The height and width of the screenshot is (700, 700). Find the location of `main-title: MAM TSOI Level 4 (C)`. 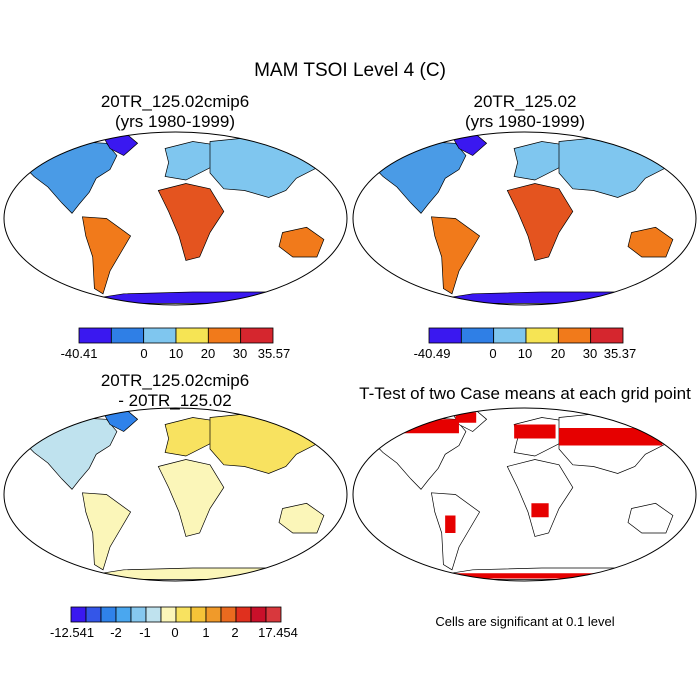

main-title: MAM TSOI Level 4 (C) is located at coordinates (350, 70).